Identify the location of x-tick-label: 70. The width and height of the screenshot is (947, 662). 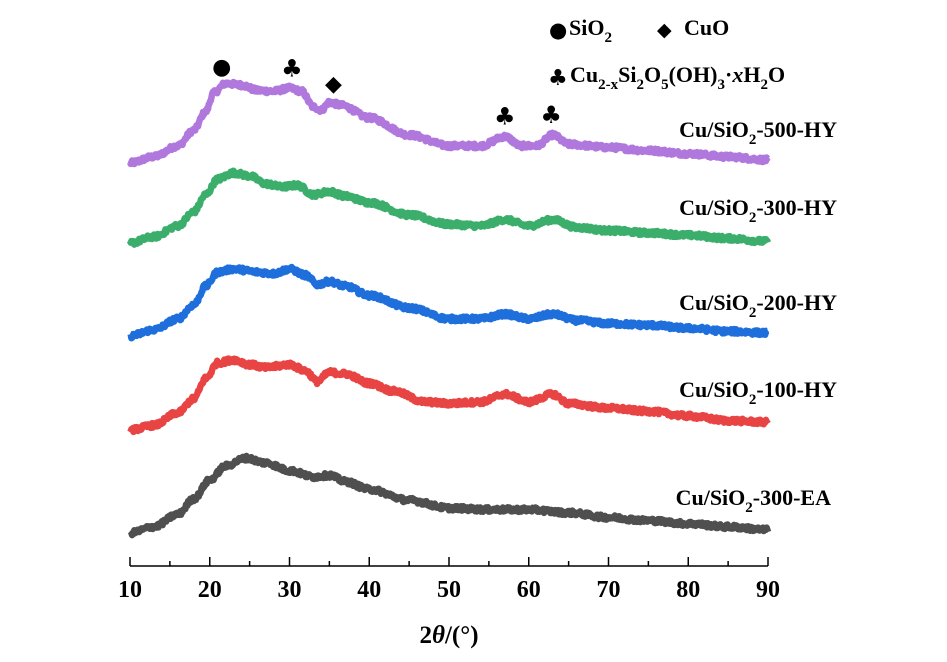
(609, 590).